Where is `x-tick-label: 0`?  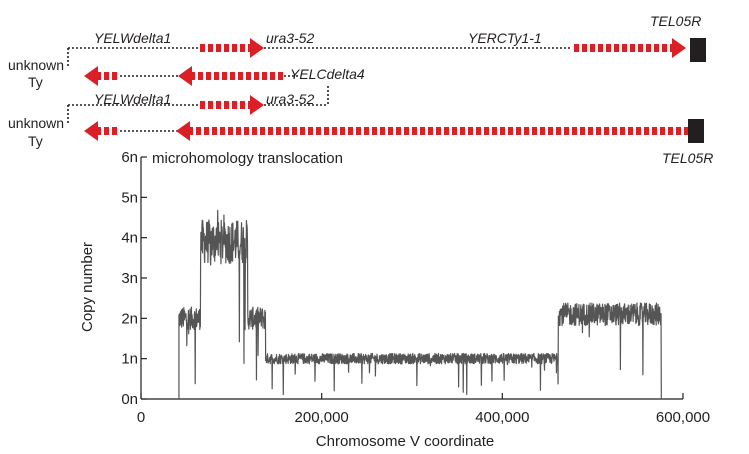
x-tick-label: 0 is located at coordinates (141, 417).